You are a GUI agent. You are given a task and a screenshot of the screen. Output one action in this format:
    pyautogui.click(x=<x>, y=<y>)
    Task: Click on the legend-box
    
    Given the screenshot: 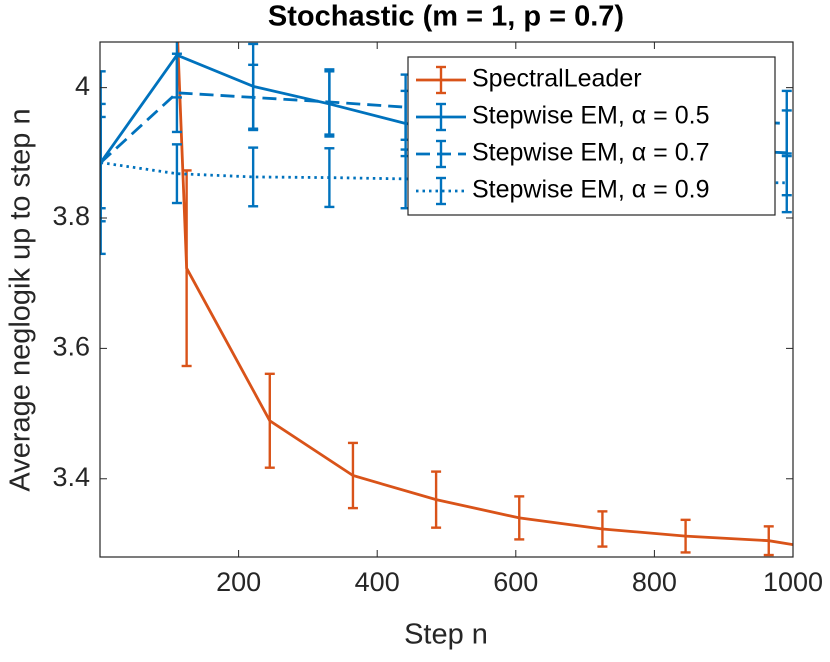 What is the action you would take?
    pyautogui.click(x=591, y=136)
    